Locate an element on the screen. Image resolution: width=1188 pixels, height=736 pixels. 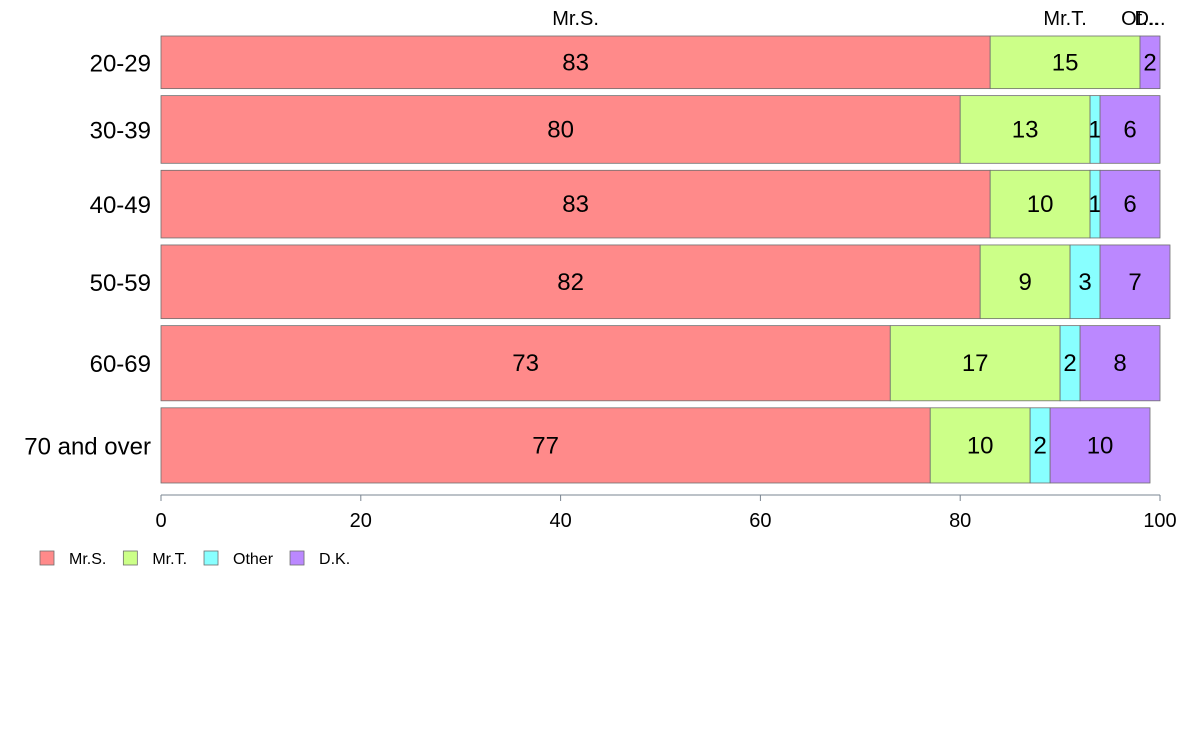
data-label: 7 is located at coordinates (1134, 282).